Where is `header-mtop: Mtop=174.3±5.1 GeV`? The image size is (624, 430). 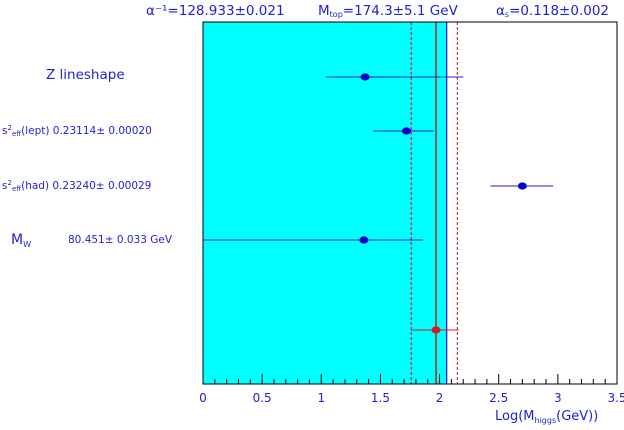 header-mtop: Mtop=174.3±5.1 GeV is located at coordinates (388, 11).